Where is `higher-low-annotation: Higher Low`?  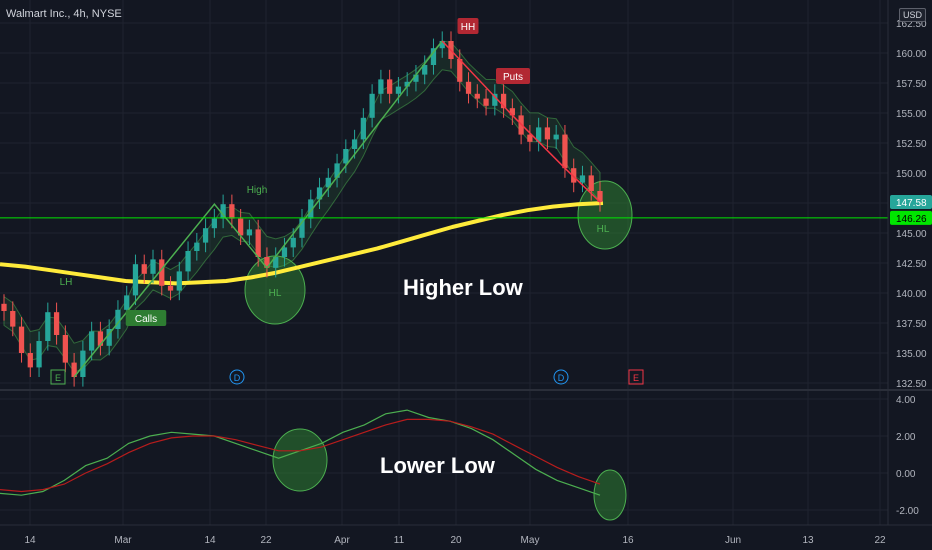 higher-low-annotation: Higher Low is located at coordinates (463, 287).